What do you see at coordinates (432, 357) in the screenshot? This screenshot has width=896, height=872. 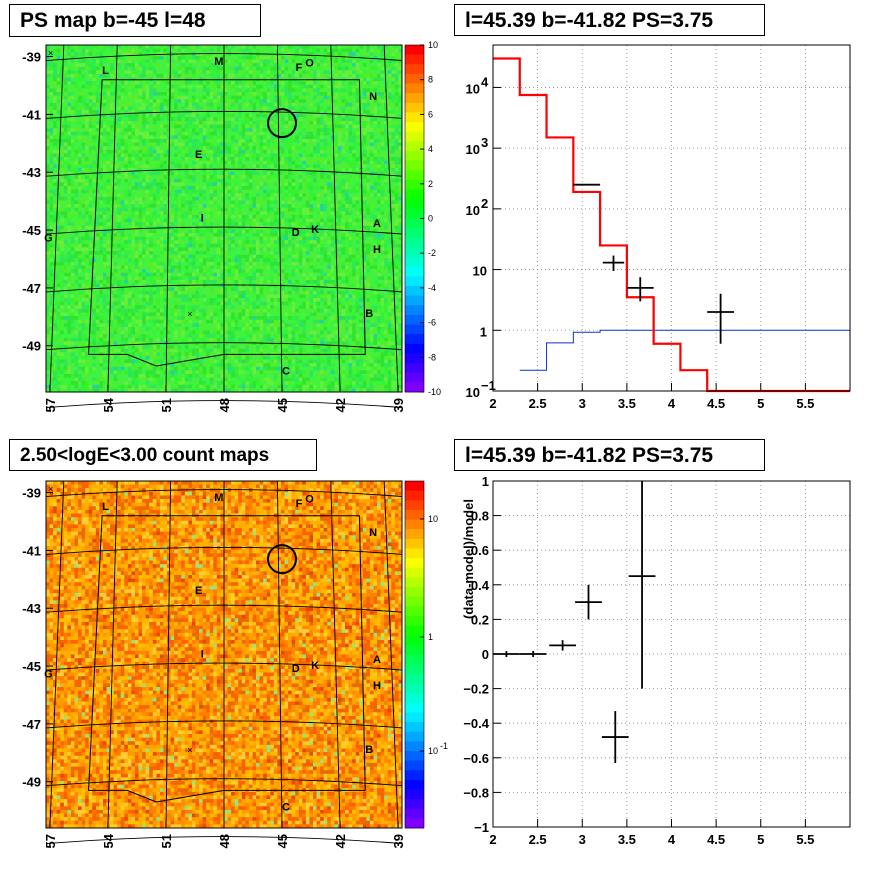 I see `colorbar-tick-label: -8` at bounding box center [432, 357].